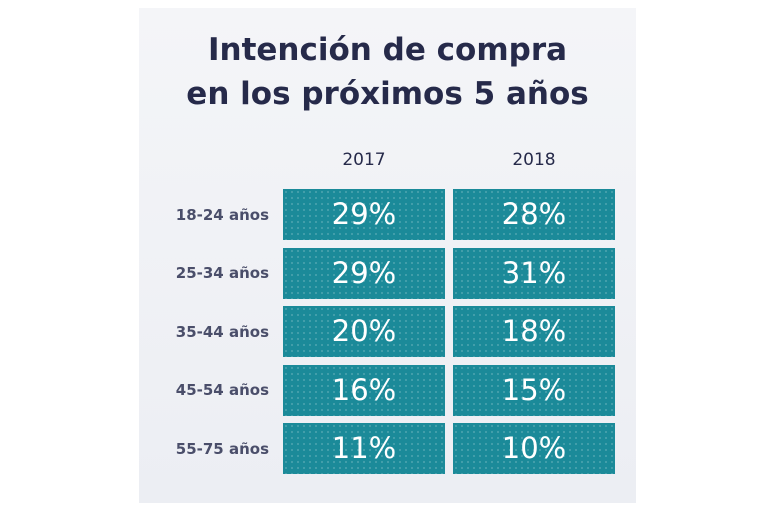 The width and height of the screenshot is (768, 515). Describe the element at coordinates (364, 390) in the screenshot. I see `value-cell: 16%` at that location.